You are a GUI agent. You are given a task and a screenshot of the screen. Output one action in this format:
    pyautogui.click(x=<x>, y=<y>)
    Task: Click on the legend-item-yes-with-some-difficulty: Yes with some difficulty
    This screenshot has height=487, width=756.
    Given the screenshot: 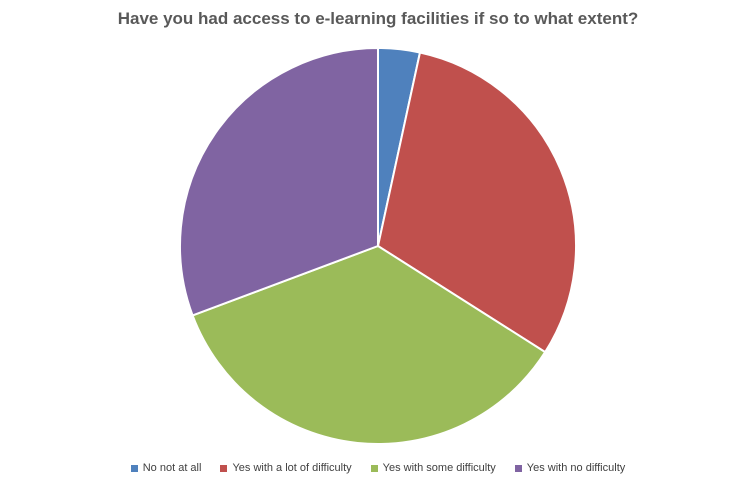 What is the action you would take?
    pyautogui.click(x=433, y=468)
    